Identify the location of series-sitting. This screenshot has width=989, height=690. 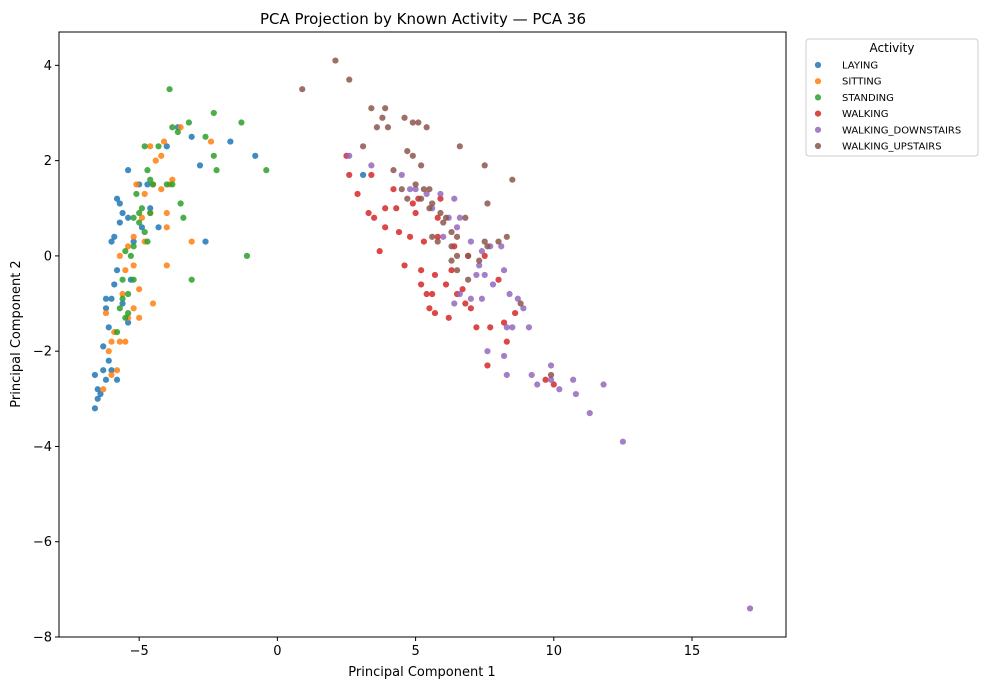
(157, 258).